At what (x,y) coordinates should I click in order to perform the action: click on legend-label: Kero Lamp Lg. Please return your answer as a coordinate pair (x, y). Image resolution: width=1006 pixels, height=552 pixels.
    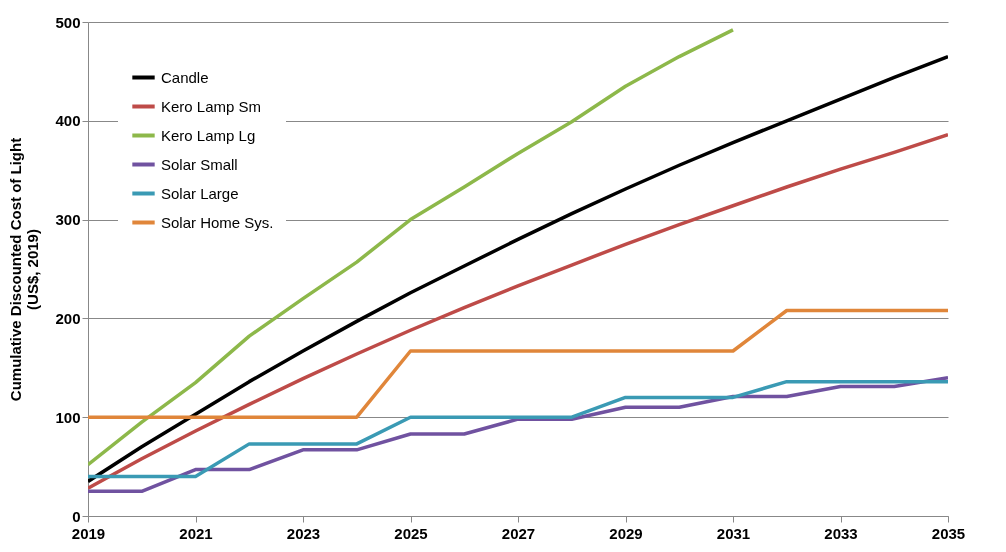
    Looking at the image, I should click on (208, 135).